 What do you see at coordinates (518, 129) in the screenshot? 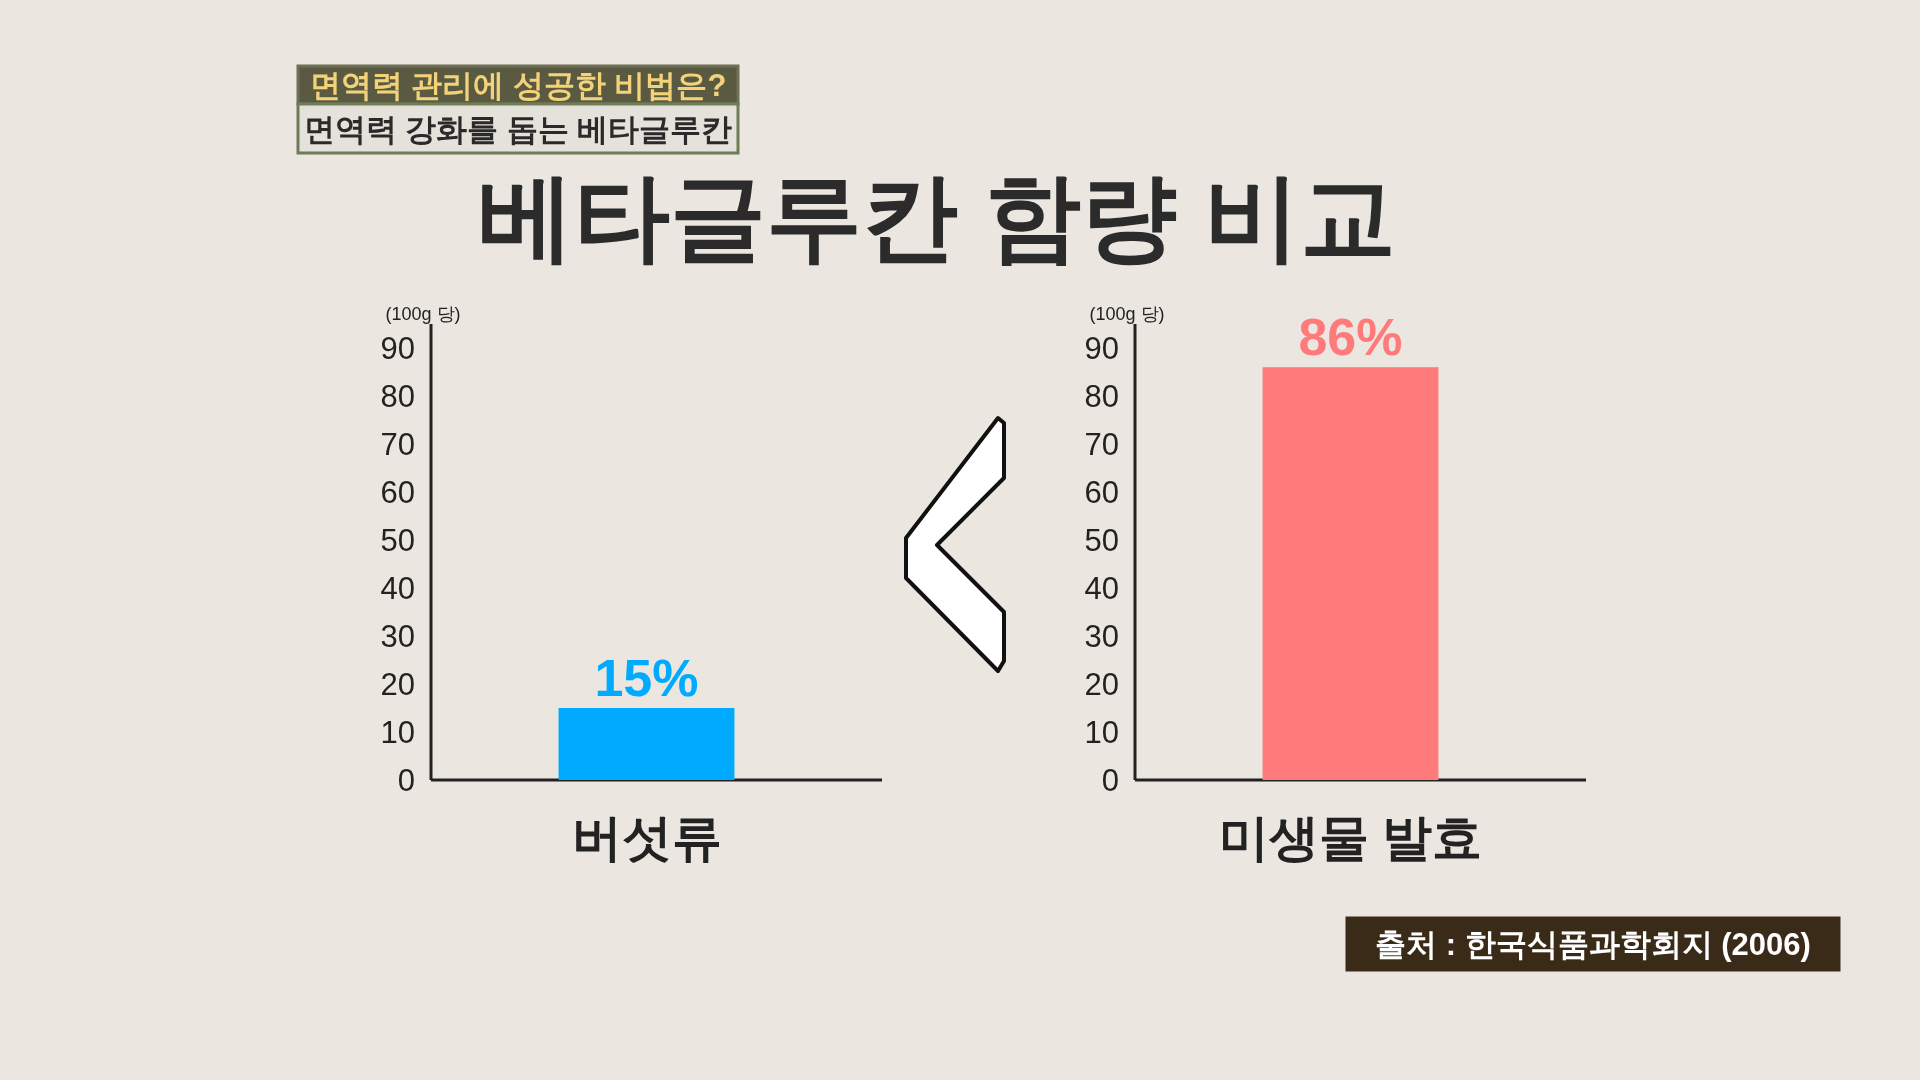
I see `text: 면역력 강화를 돕는 베타글루칸` at bounding box center [518, 129].